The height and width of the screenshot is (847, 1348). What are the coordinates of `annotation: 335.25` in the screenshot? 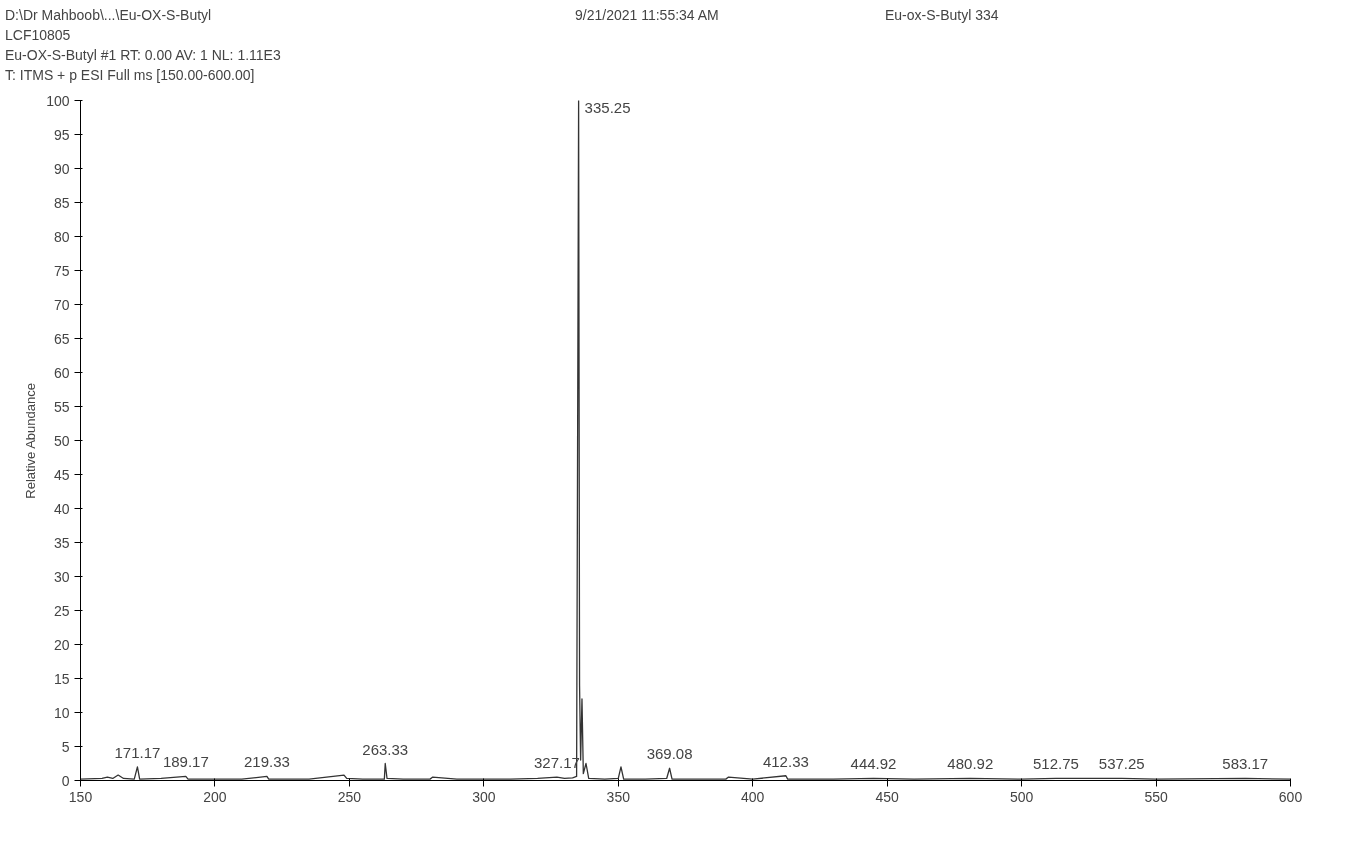 It's located at (607, 107).